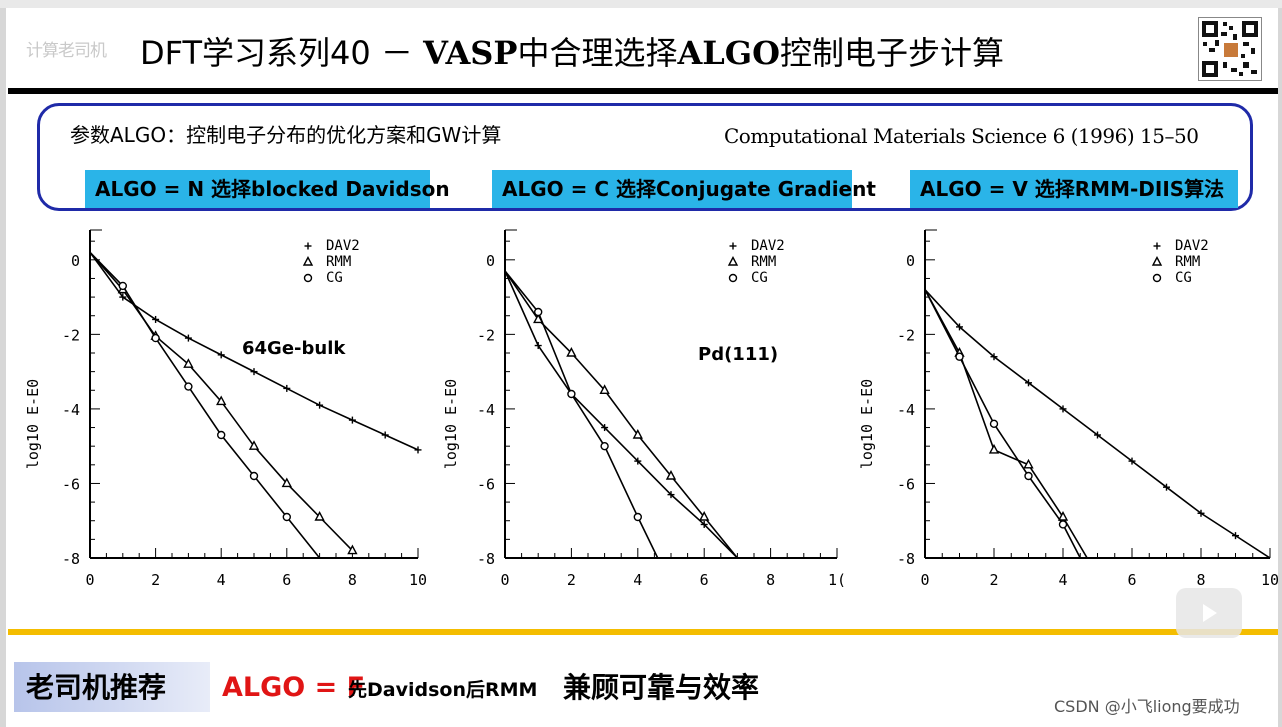 This screenshot has height=727, width=1282. Describe the element at coordinates (1231, 50) in the screenshot. I see `qr-avatar` at that location.